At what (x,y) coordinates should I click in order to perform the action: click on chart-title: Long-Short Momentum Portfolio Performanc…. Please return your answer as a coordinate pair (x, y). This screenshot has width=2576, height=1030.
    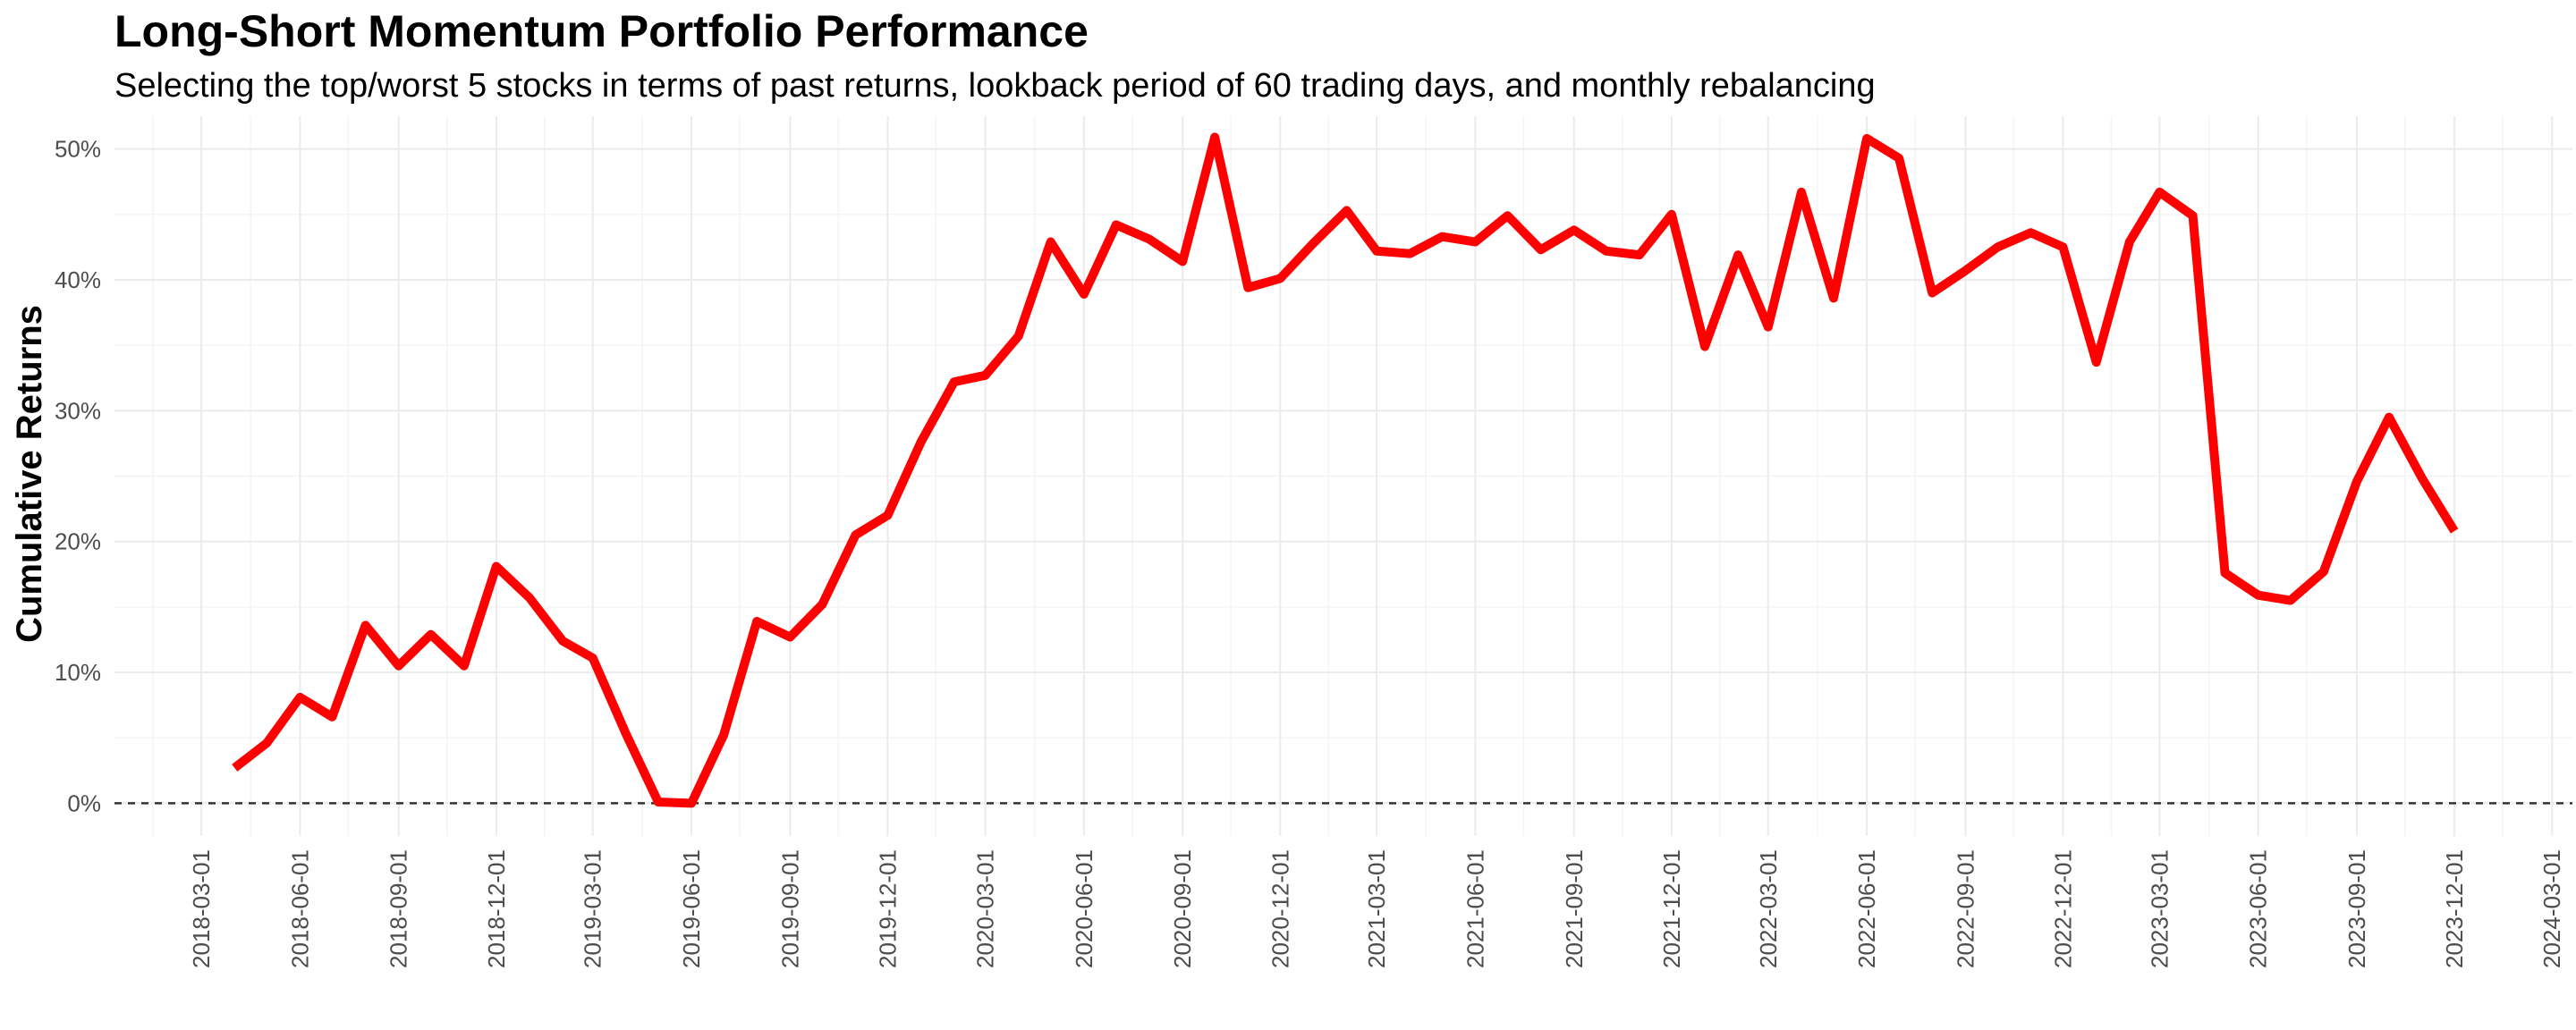
    Looking at the image, I should click on (601, 31).